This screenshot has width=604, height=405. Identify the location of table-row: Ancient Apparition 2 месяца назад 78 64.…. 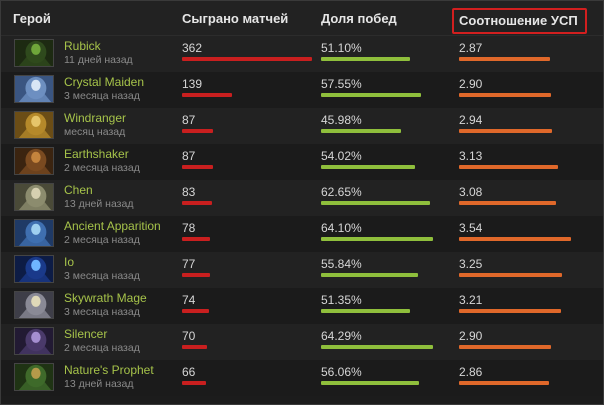
(302, 234).